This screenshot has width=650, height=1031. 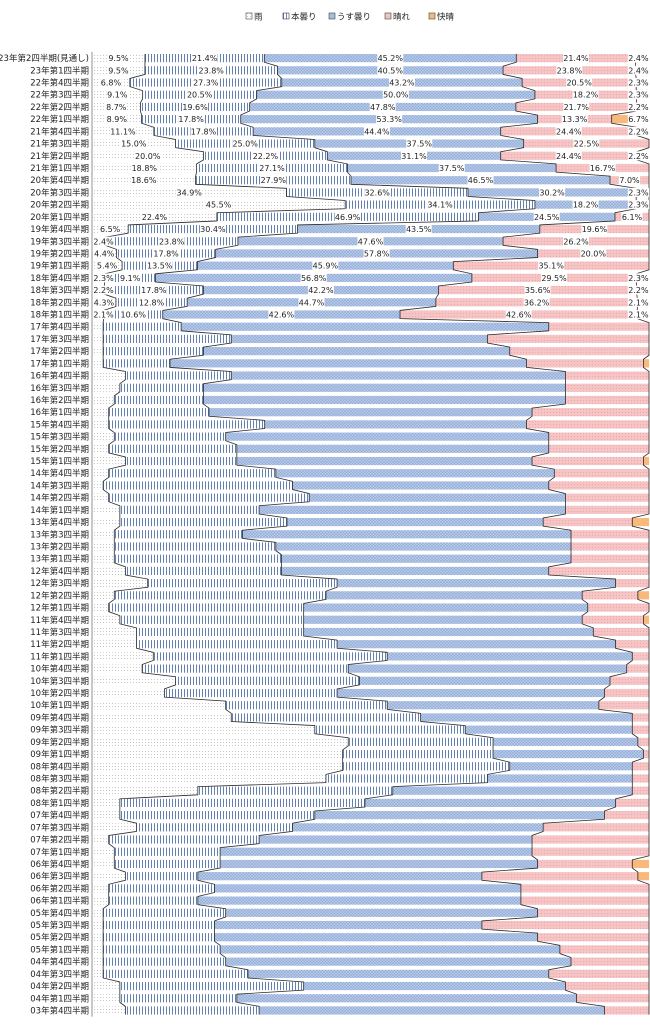 What do you see at coordinates (213, 229) in the screenshot?
I see `data-label-overcast: 30.4%` at bounding box center [213, 229].